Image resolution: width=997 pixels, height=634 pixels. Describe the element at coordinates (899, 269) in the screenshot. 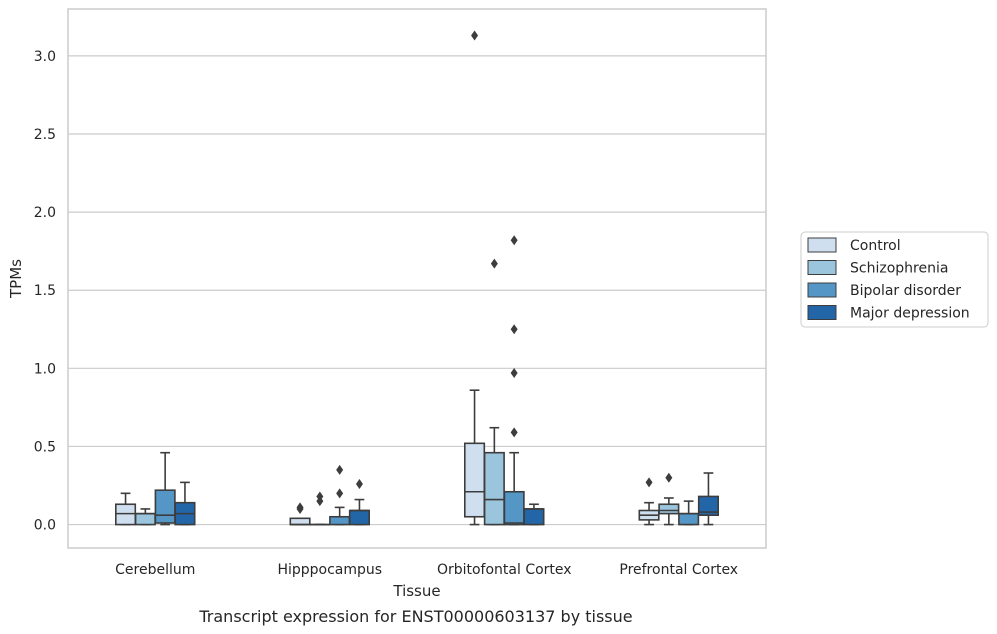

I see `legend-label: Schizophrenia` at that location.